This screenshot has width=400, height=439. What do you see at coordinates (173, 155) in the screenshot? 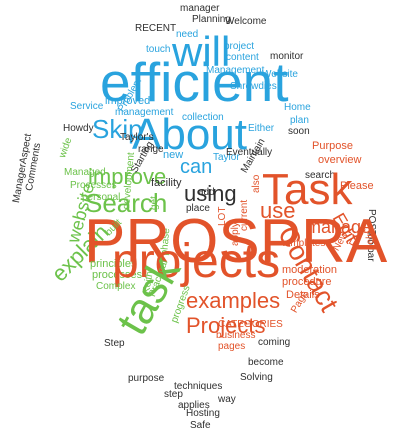
I see `cloud-word: new` at bounding box center [173, 155].